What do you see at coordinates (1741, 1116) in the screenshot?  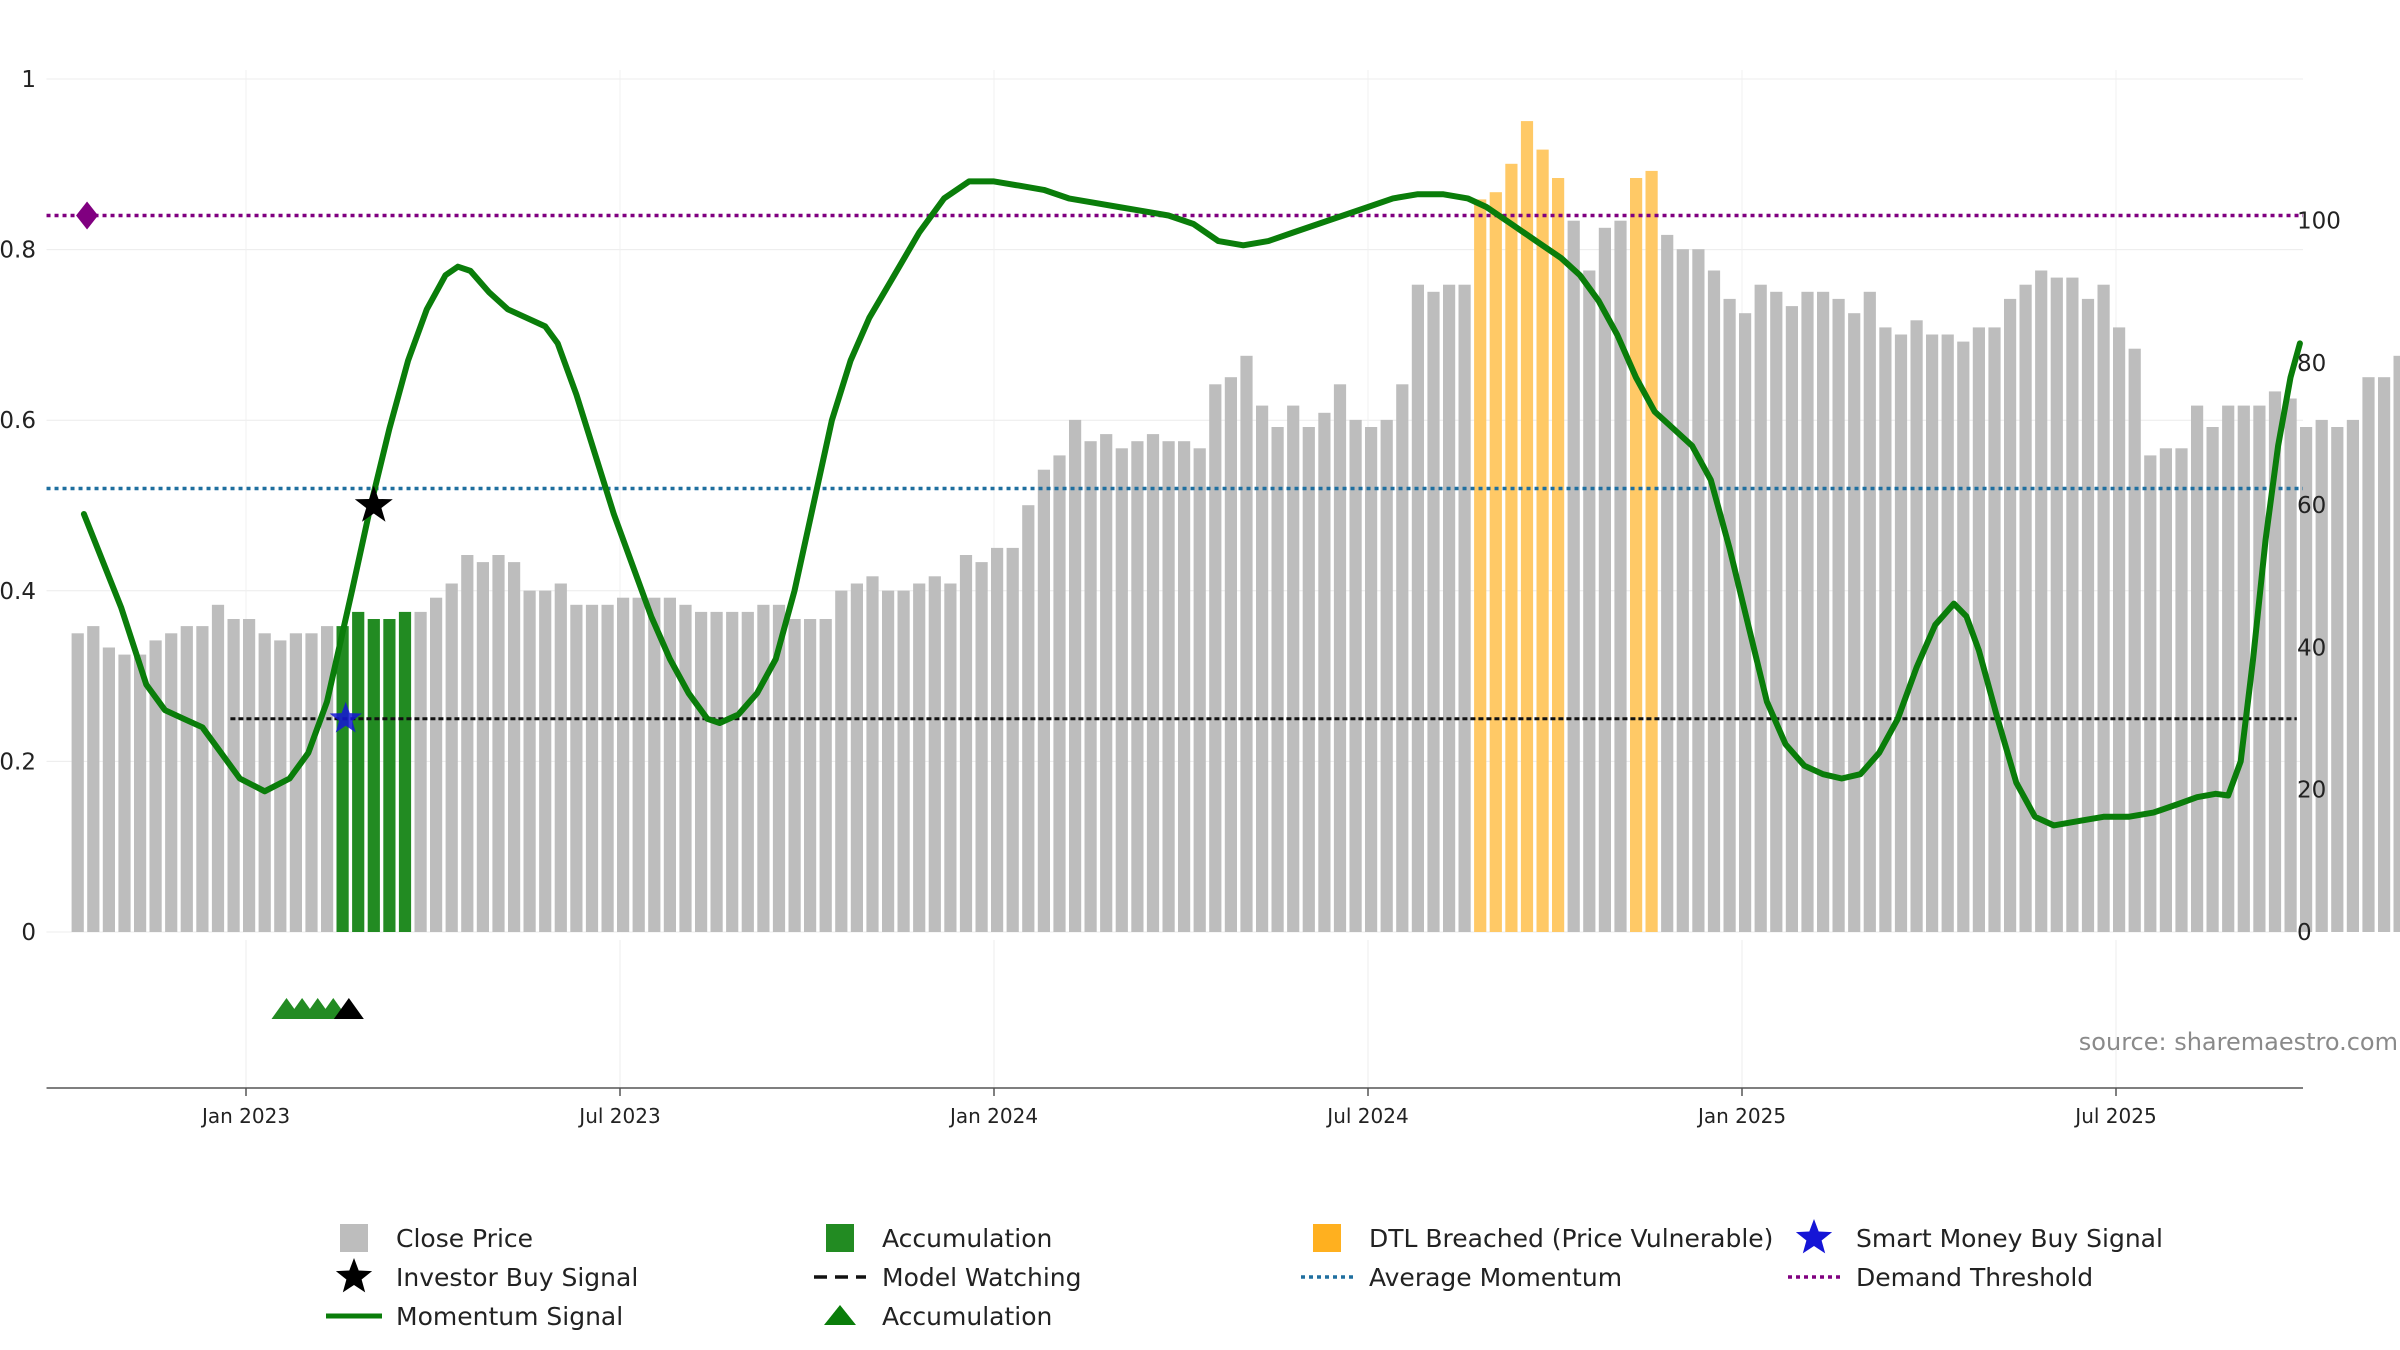 I see `x-axis-tick-label: Jan 2025` at bounding box center [1741, 1116].